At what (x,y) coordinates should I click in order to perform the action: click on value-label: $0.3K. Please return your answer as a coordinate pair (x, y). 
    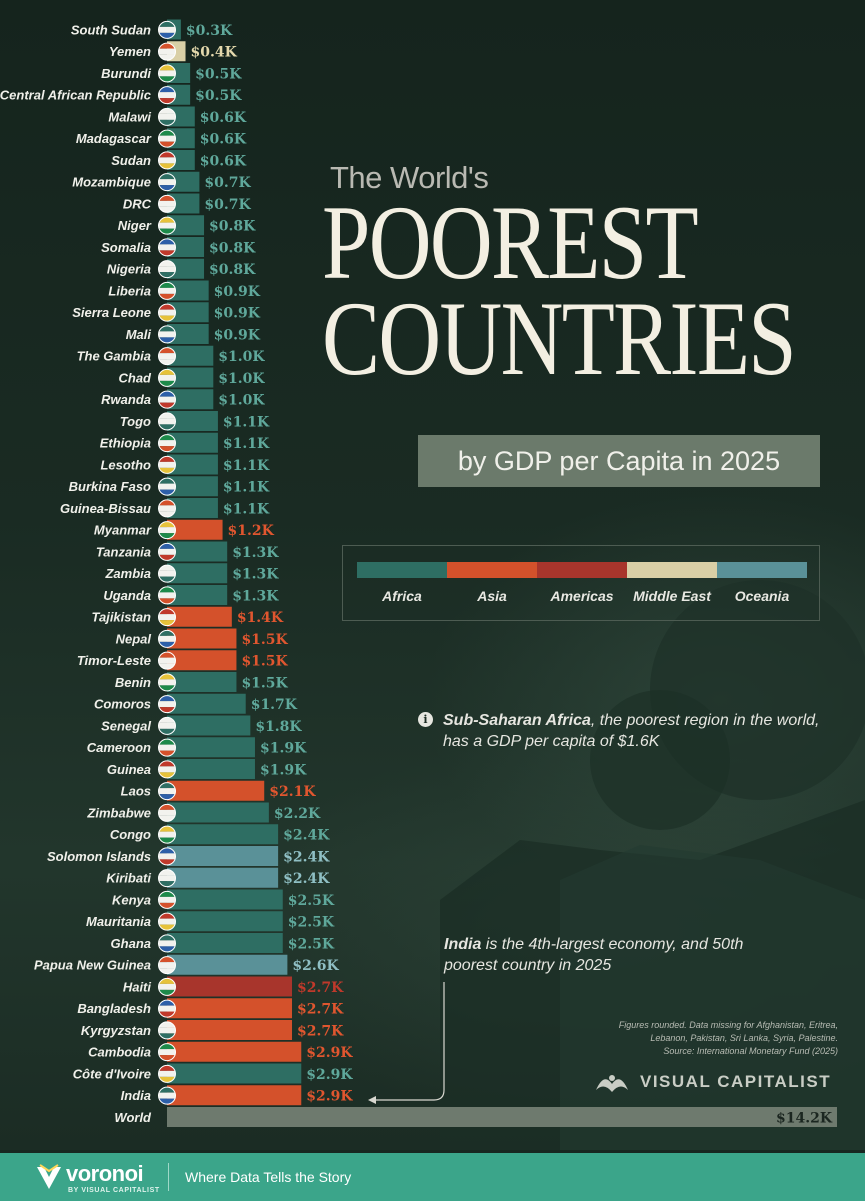
    Looking at the image, I should click on (209, 31).